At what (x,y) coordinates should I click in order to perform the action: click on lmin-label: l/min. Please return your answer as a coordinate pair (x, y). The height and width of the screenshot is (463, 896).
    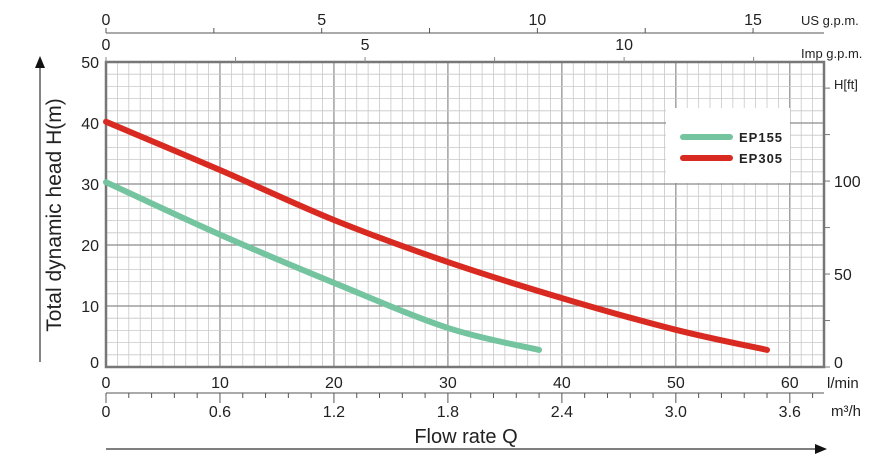
    Looking at the image, I should click on (843, 383).